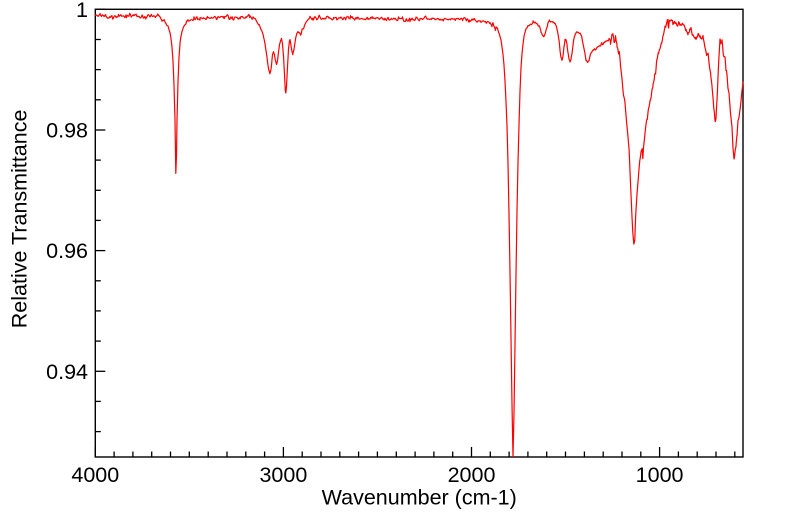 The height and width of the screenshot is (516, 799). What do you see at coordinates (67, 131) in the screenshot?
I see `svg-text: 0.98` at bounding box center [67, 131].